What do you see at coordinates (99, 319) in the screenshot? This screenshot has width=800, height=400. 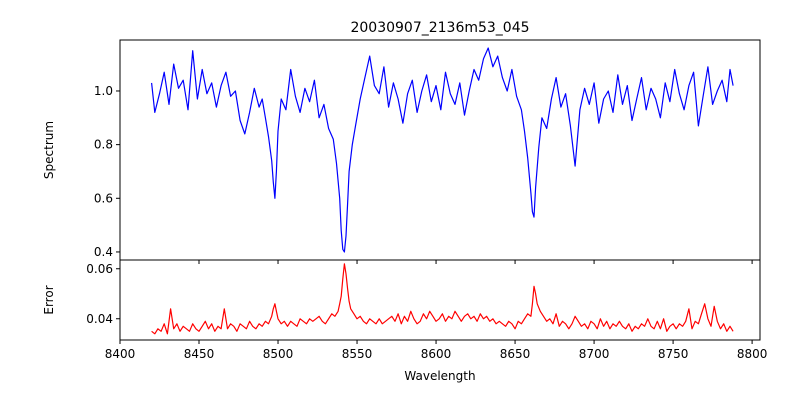 I see `error-y-tick-label: 0.04` at bounding box center [99, 319].